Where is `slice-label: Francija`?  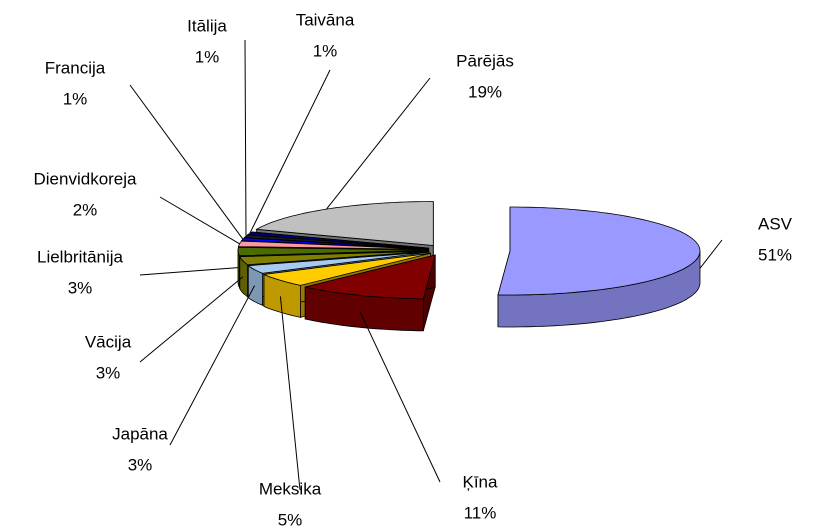
slice-label: Francija is located at coordinates (75, 67).